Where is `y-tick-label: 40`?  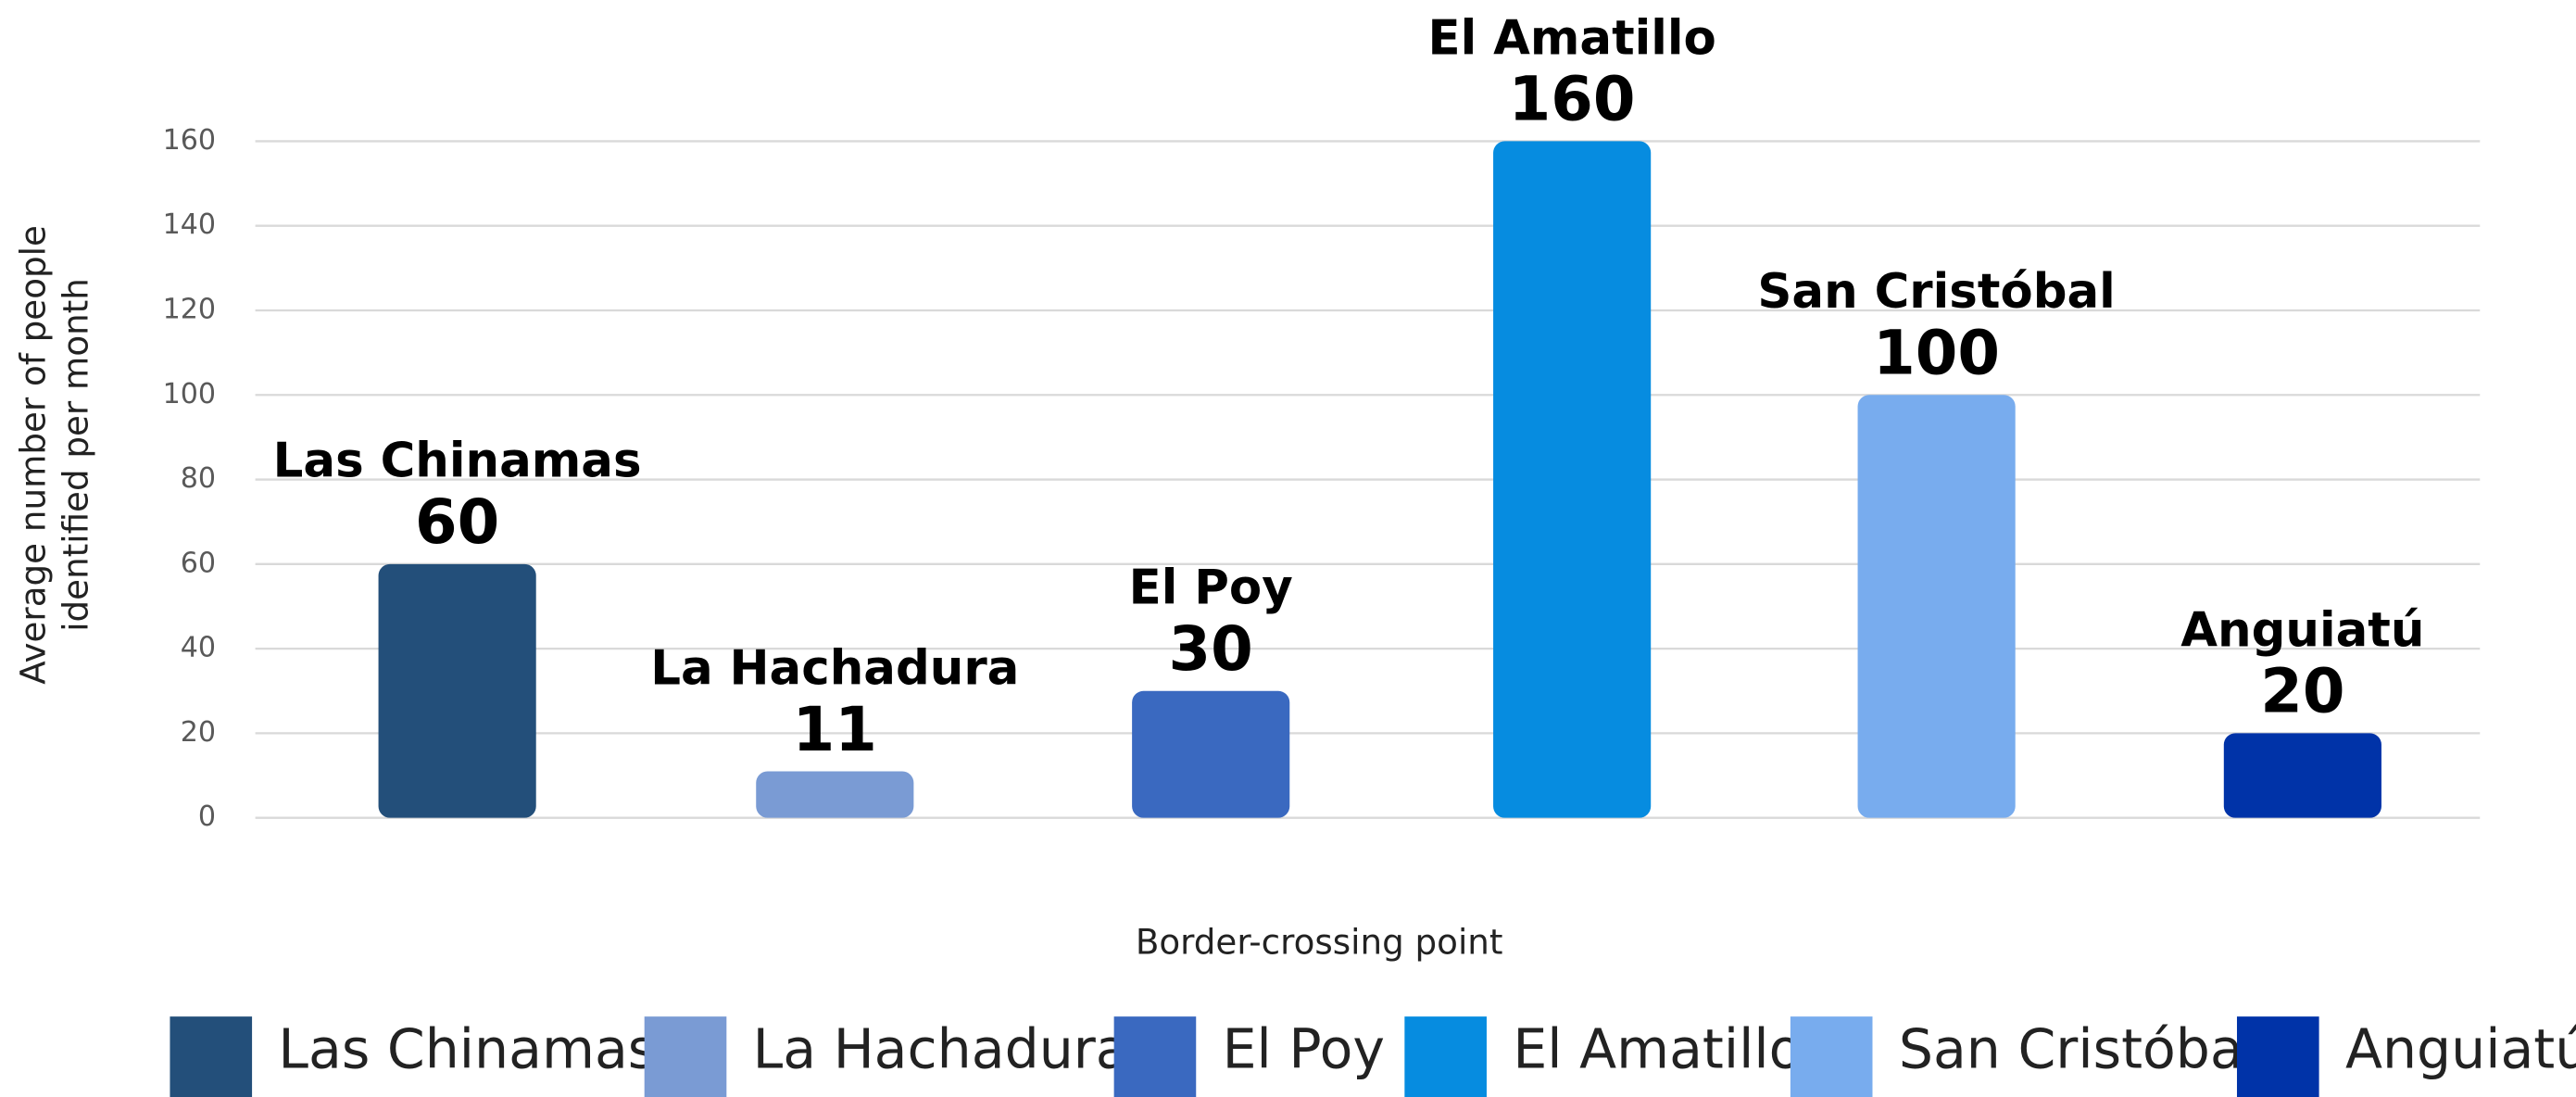 y-tick-label: 40 is located at coordinates (198, 648).